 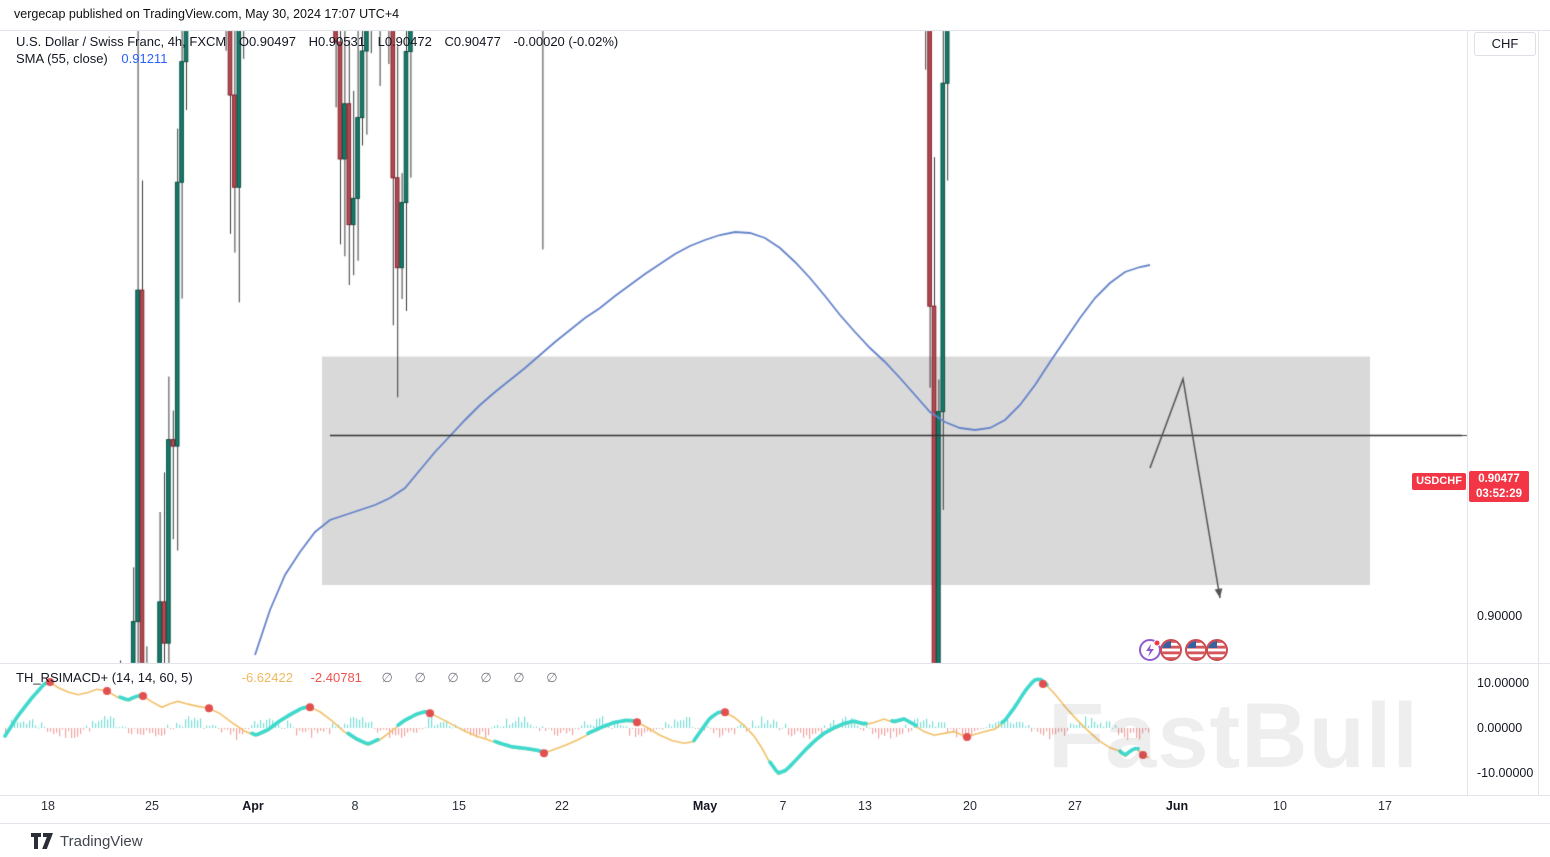 I want to click on footer-bar: TradingView, so click(x=775, y=840).